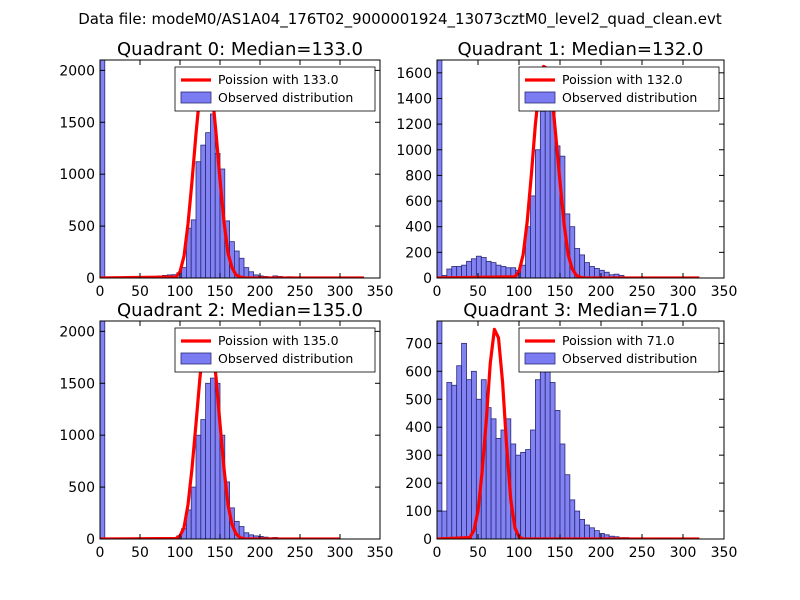  I want to click on poisson-line, so click(568, 433).